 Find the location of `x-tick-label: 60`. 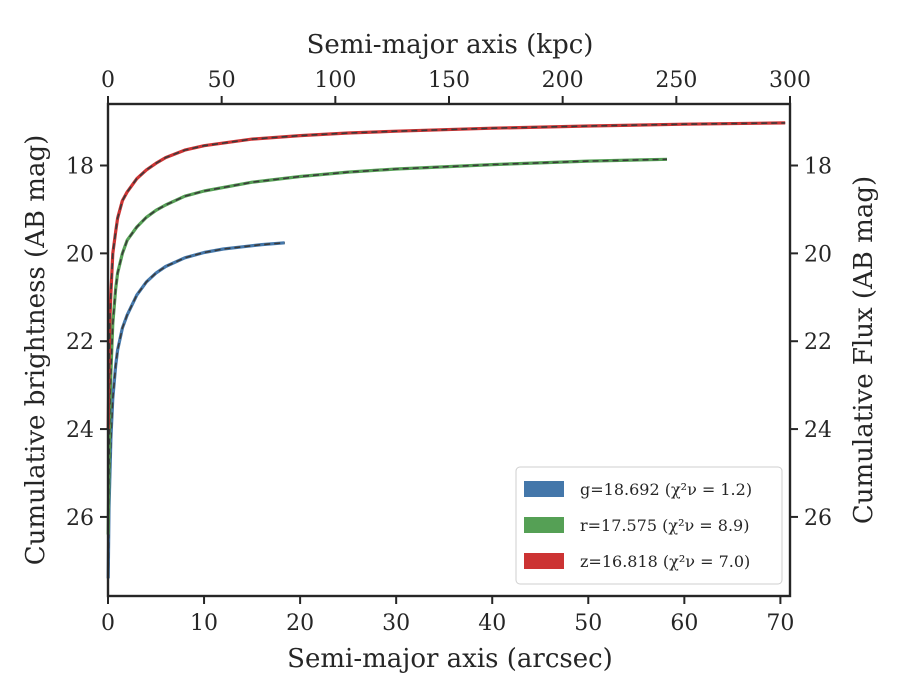

x-tick-label: 60 is located at coordinates (684, 623).